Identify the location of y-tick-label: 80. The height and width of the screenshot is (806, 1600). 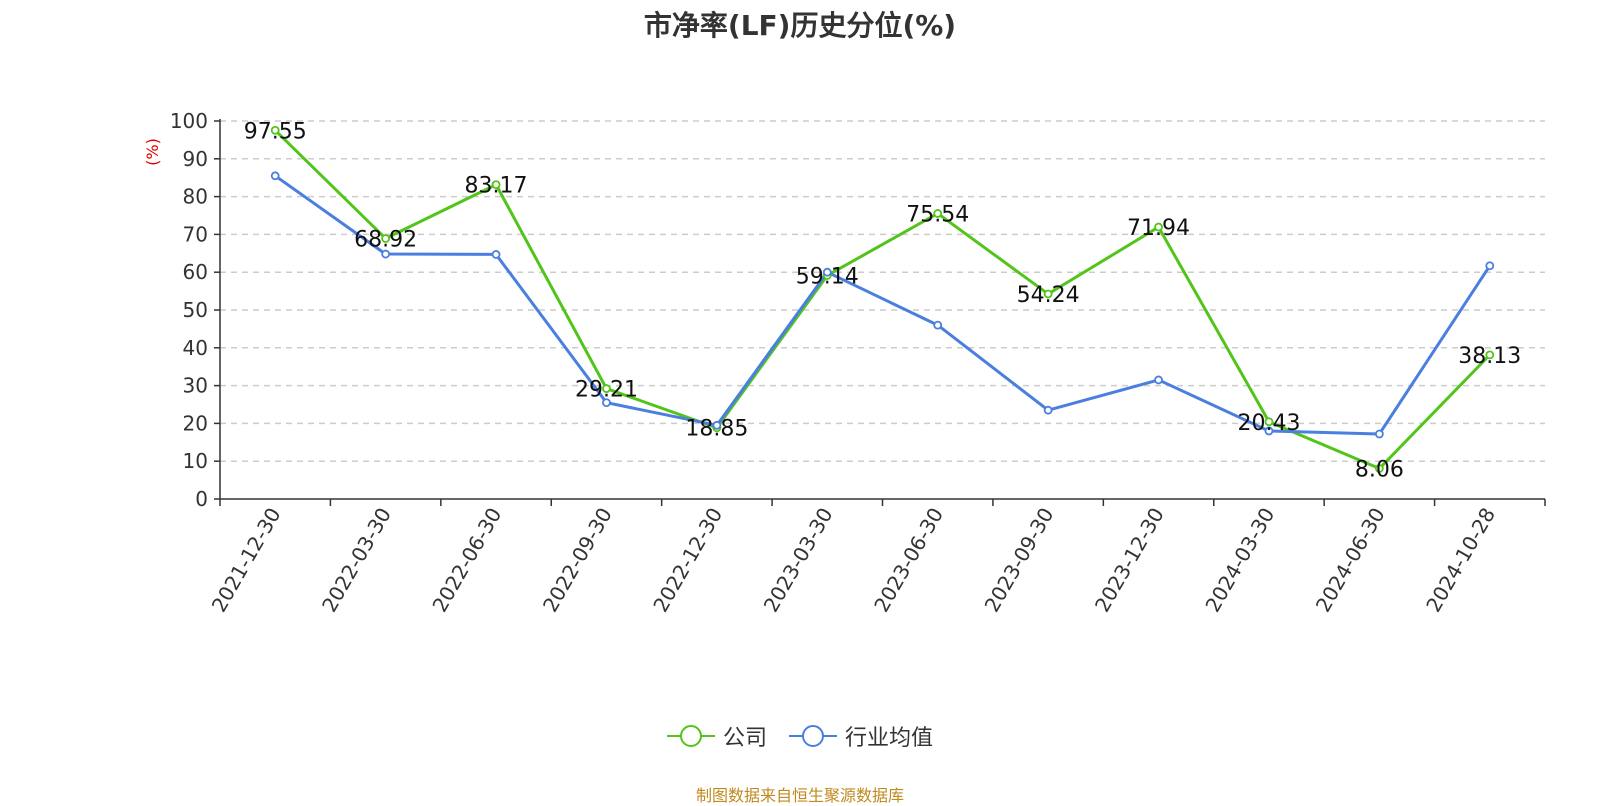
(195, 197).